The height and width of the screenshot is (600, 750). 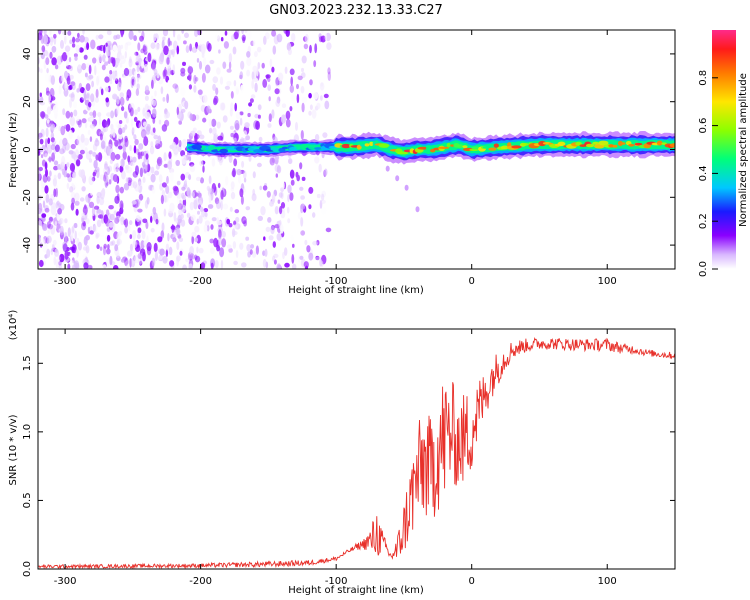 What do you see at coordinates (472, 581) in the screenshot?
I see `x-tick-label: 0` at bounding box center [472, 581].